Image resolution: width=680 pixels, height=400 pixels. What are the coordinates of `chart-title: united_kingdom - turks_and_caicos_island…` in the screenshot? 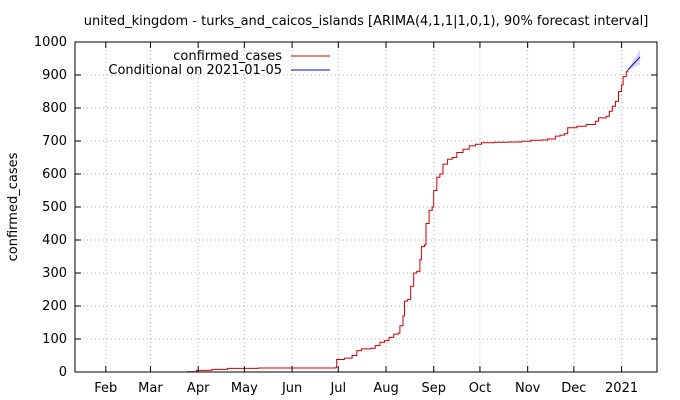 It's located at (366, 21).